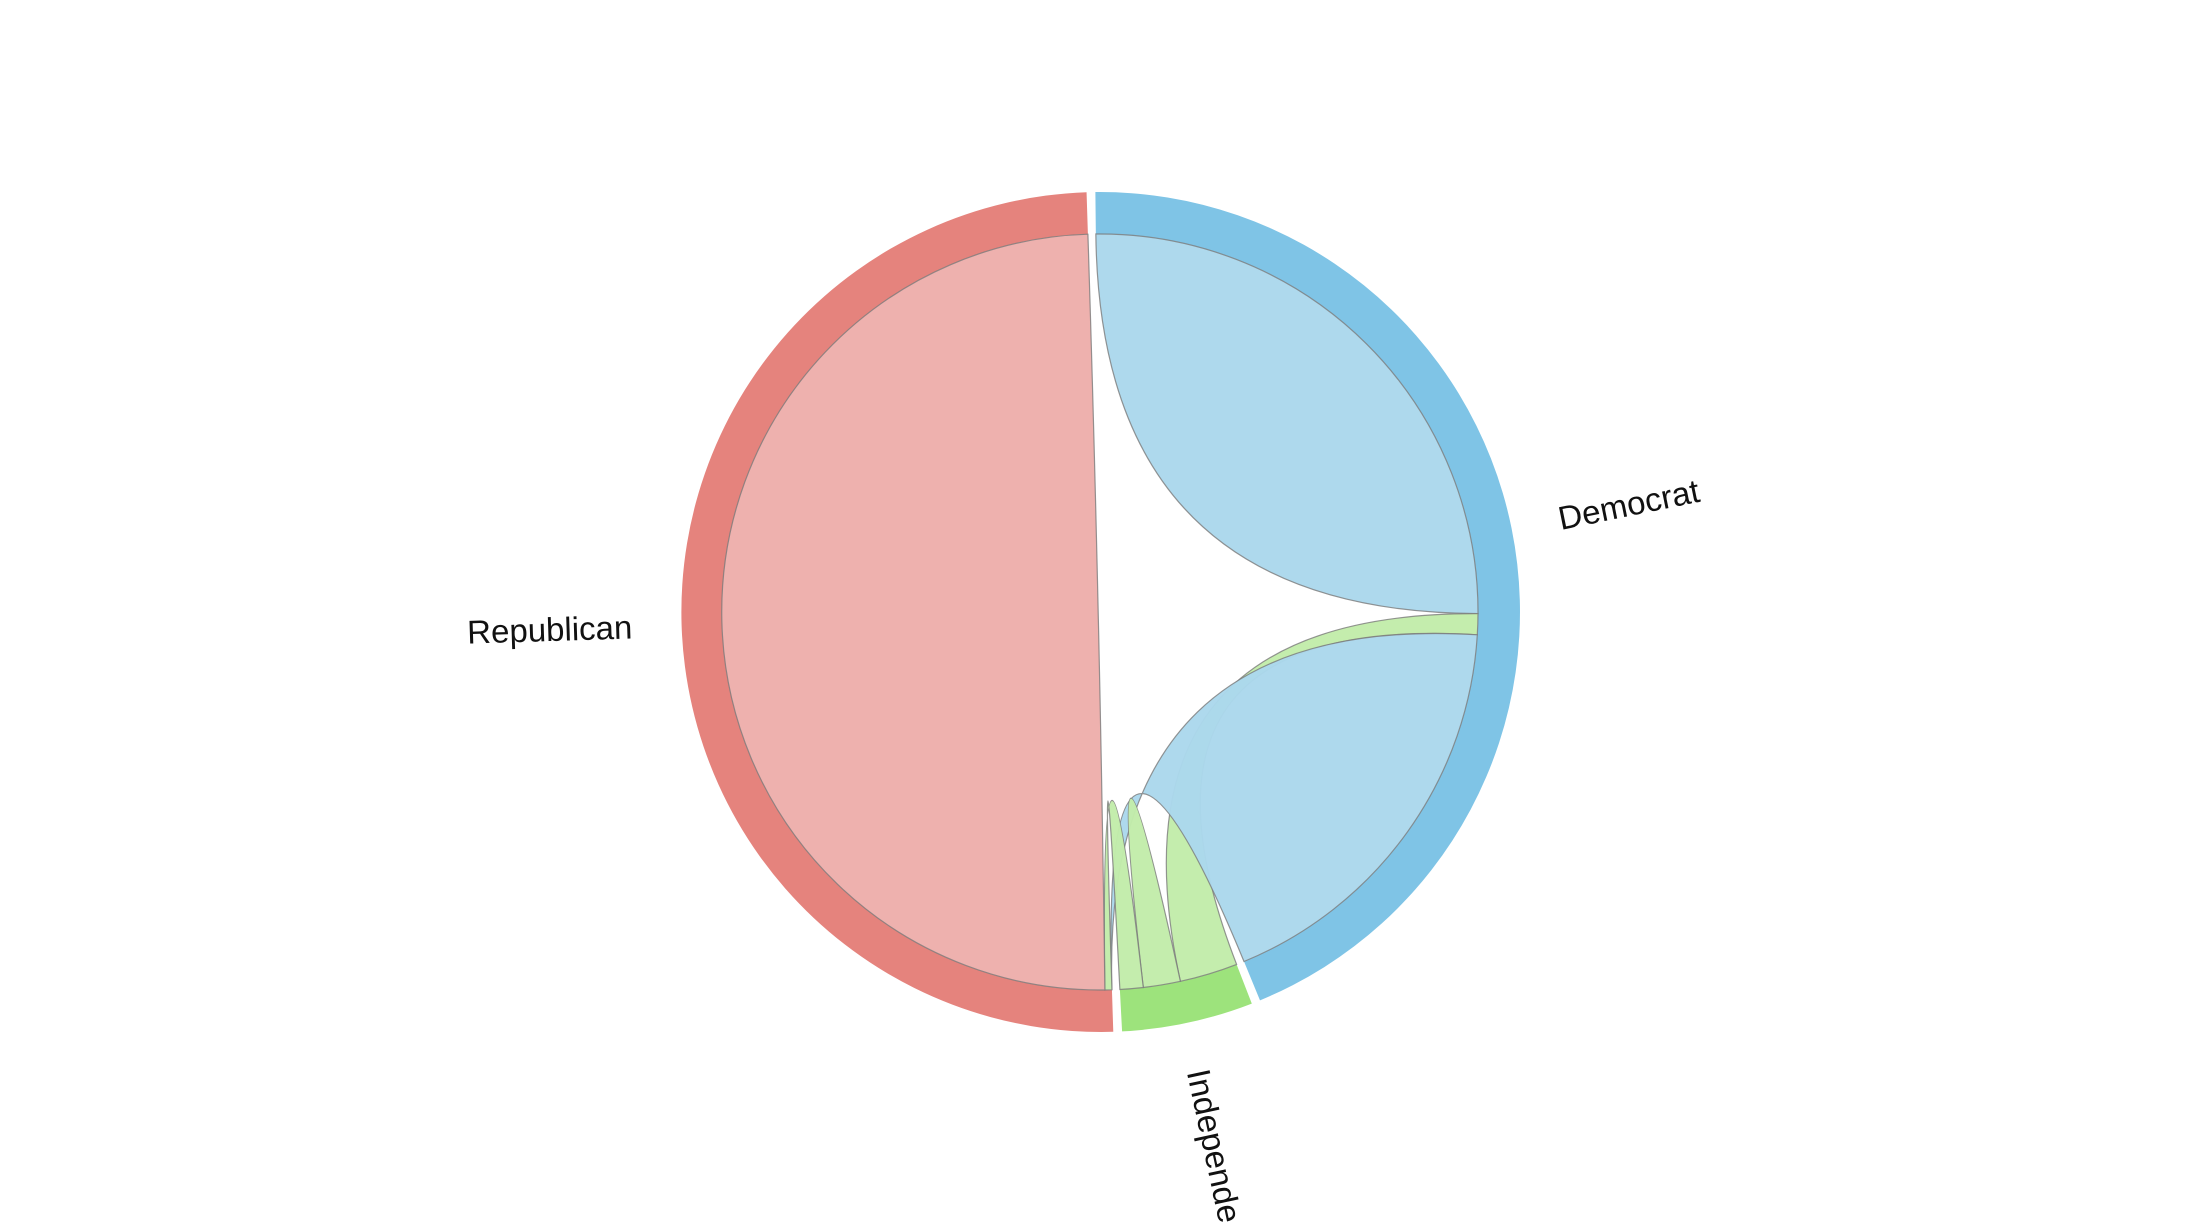  I want to click on ribbon-democrat-republican, so click(1294, 811).